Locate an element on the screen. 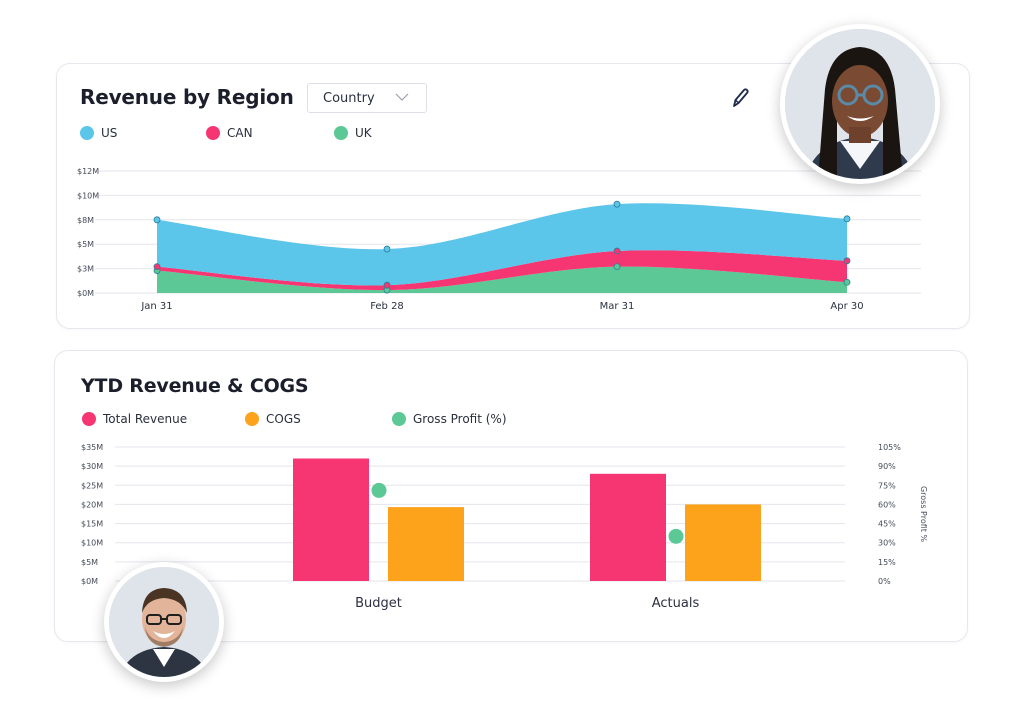  legend-label-can: CAN is located at coordinates (240, 133).